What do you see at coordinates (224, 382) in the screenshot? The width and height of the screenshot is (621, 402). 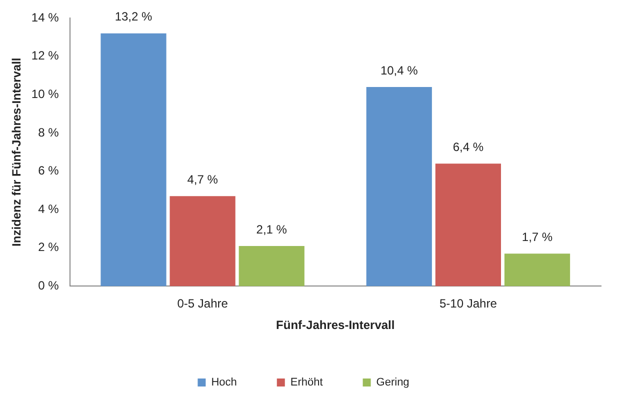 I see `legend-label: Hoch` at bounding box center [224, 382].